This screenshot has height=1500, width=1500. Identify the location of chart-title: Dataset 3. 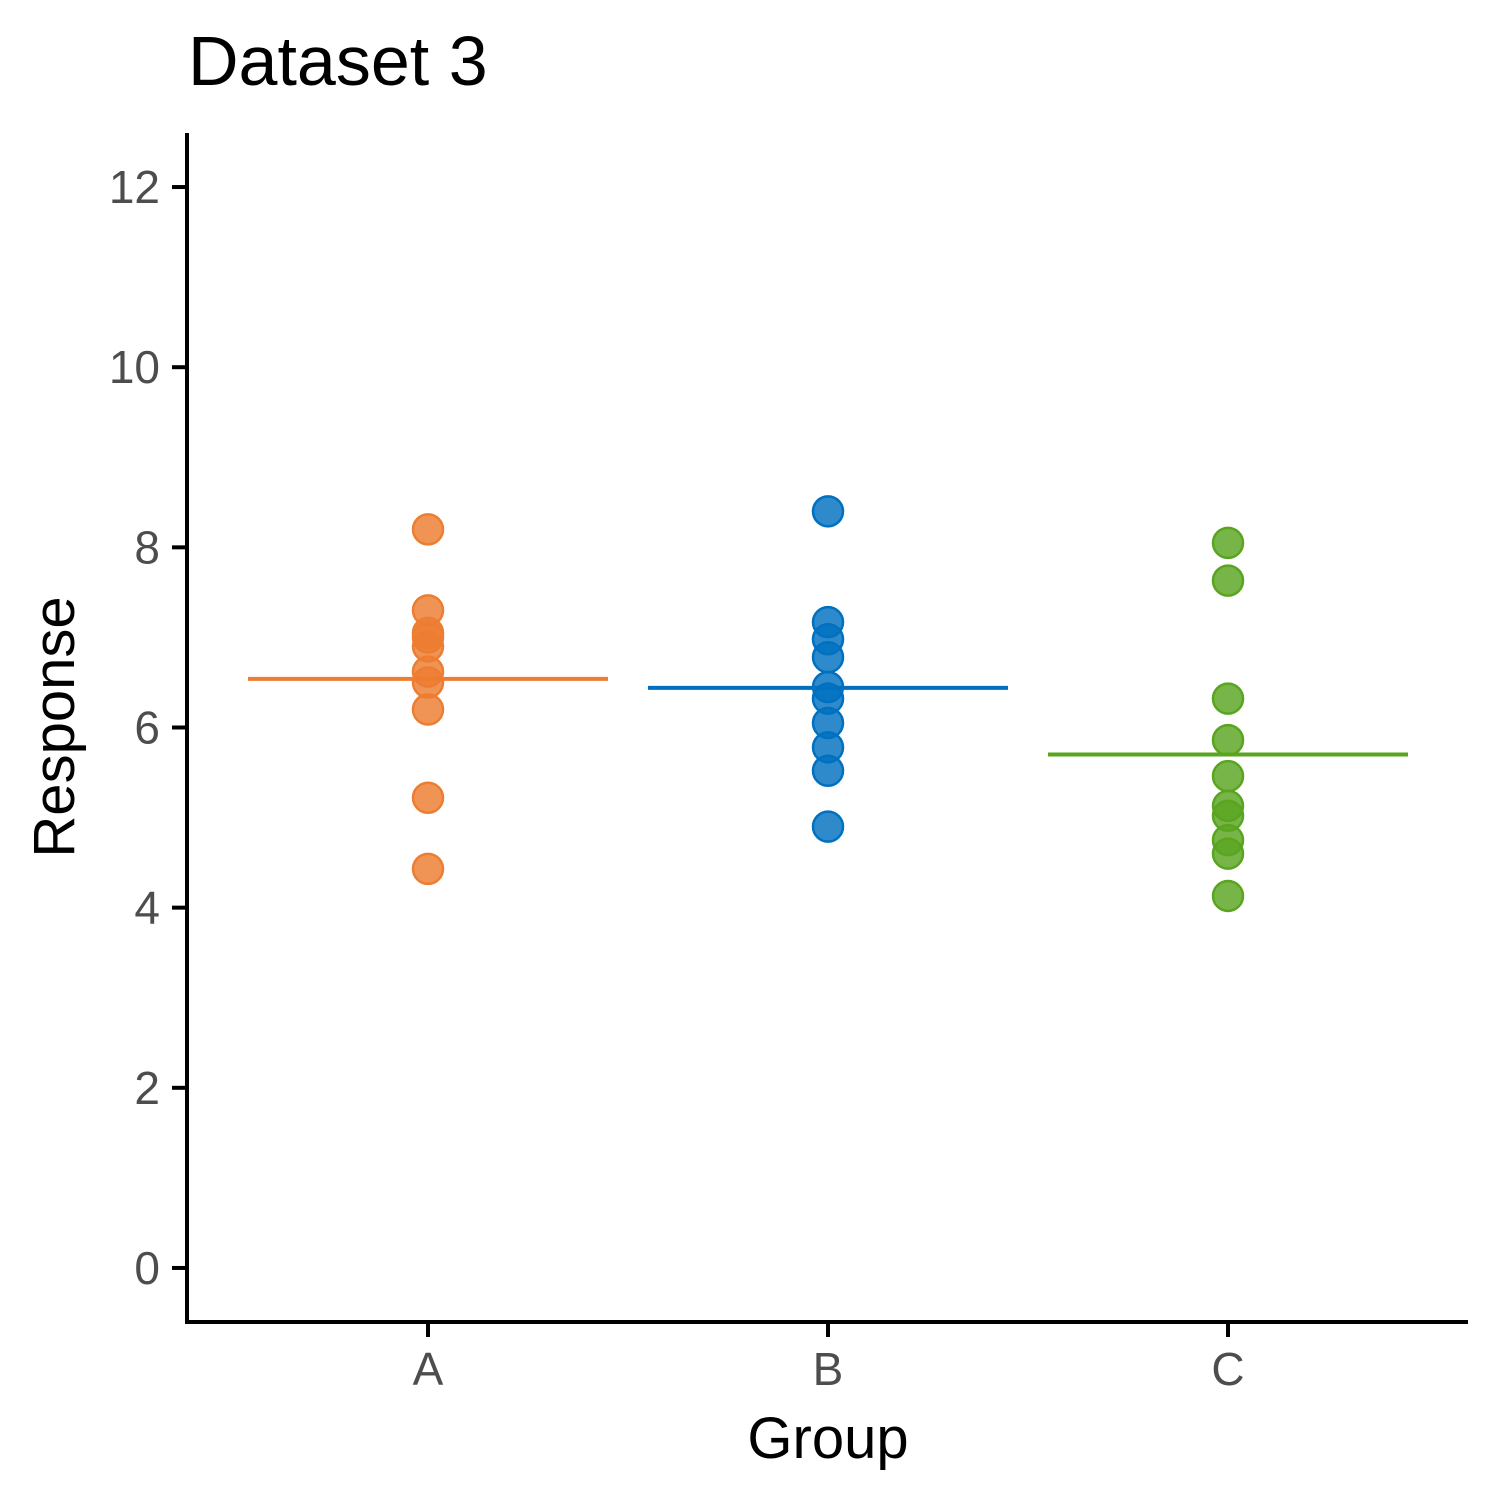
(338, 61).